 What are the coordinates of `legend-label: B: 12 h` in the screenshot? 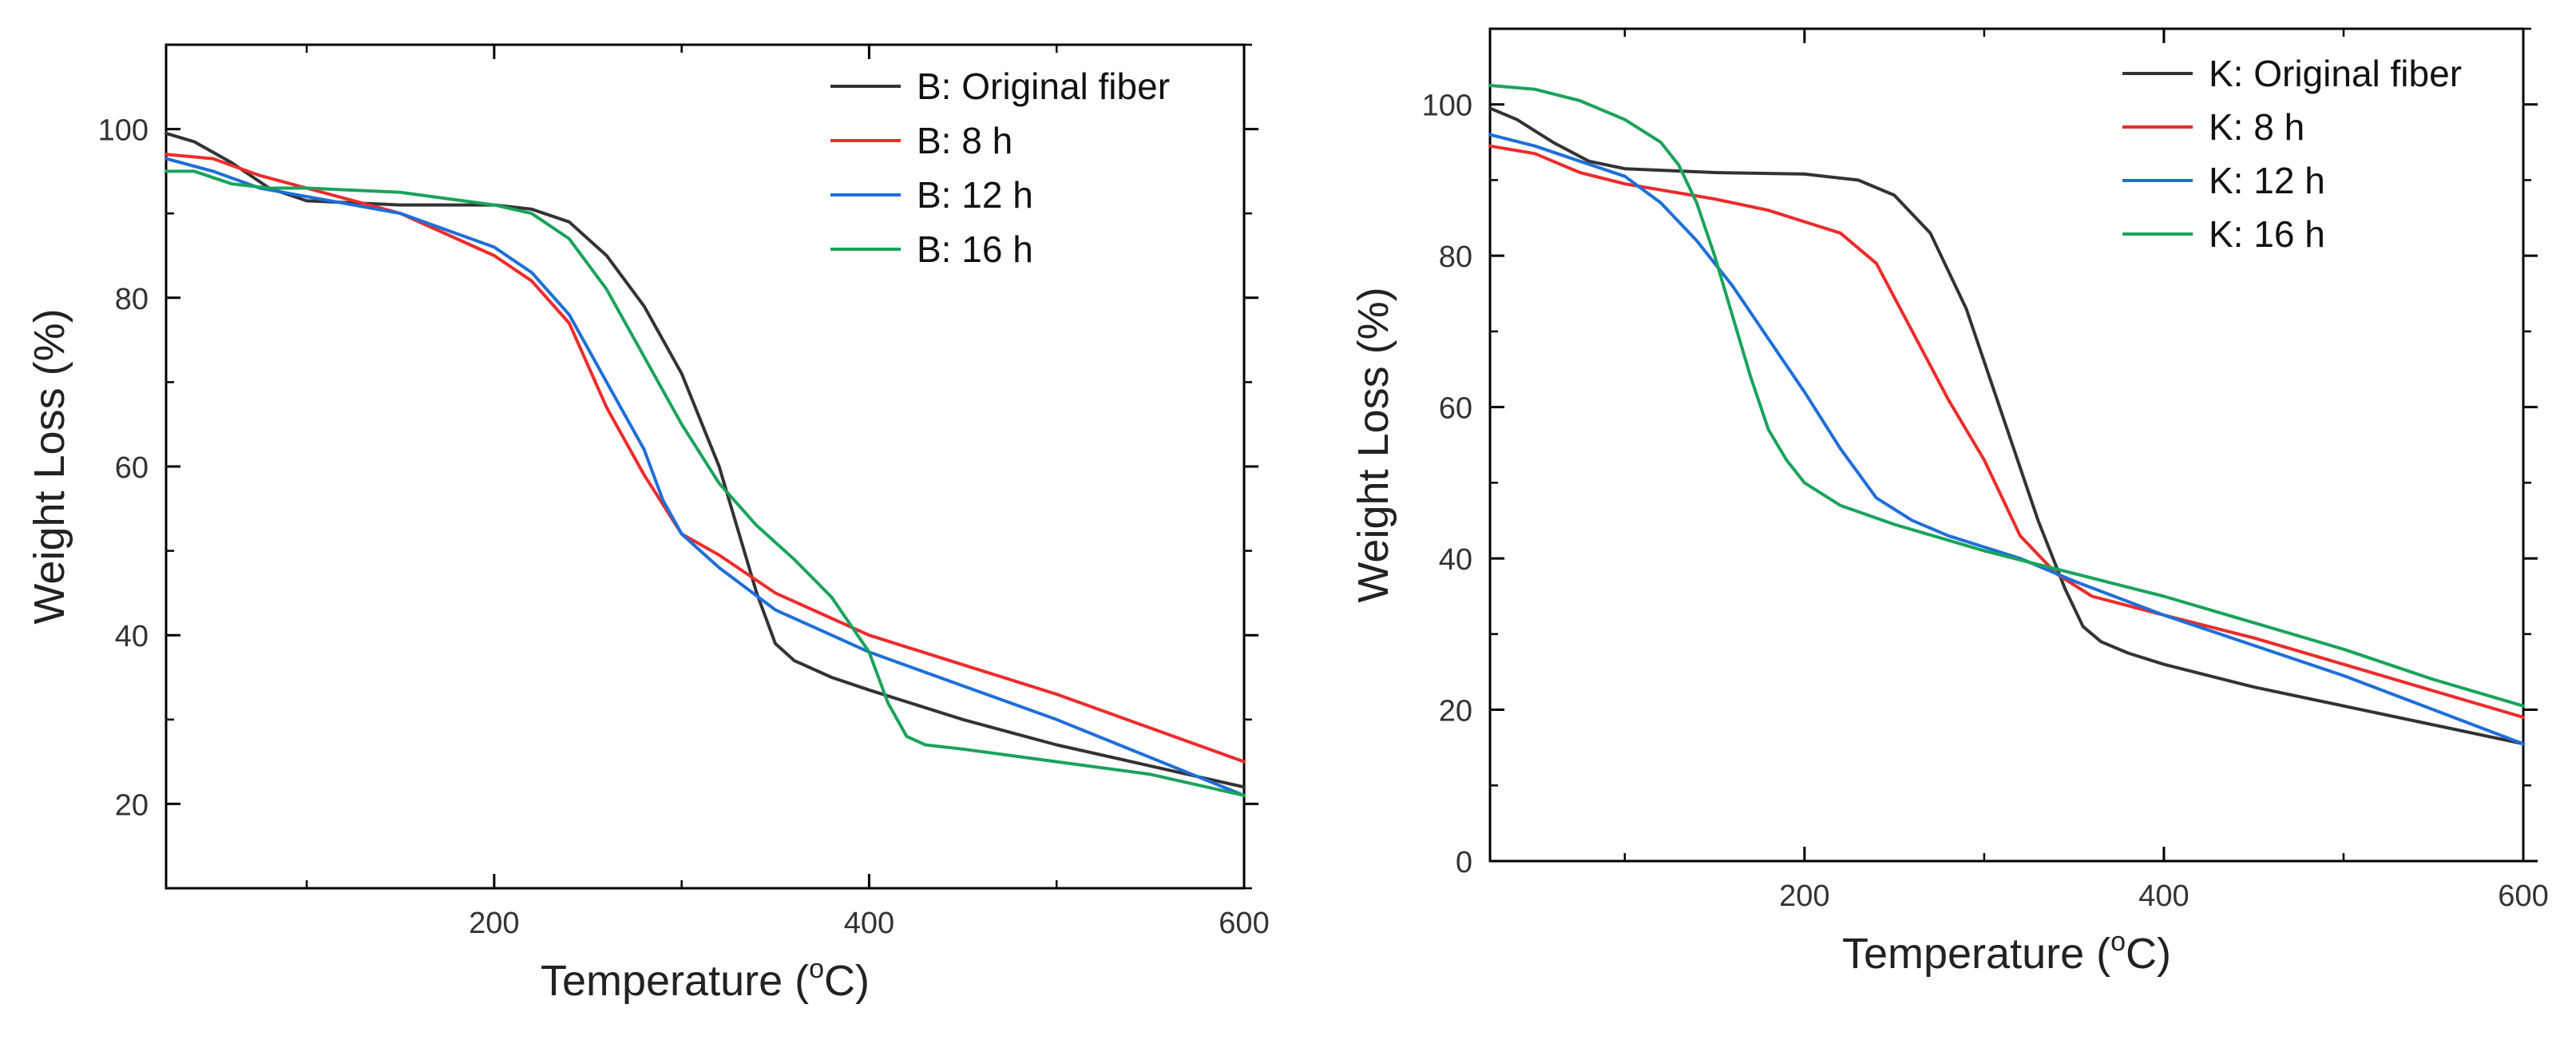 It's located at (975, 195).